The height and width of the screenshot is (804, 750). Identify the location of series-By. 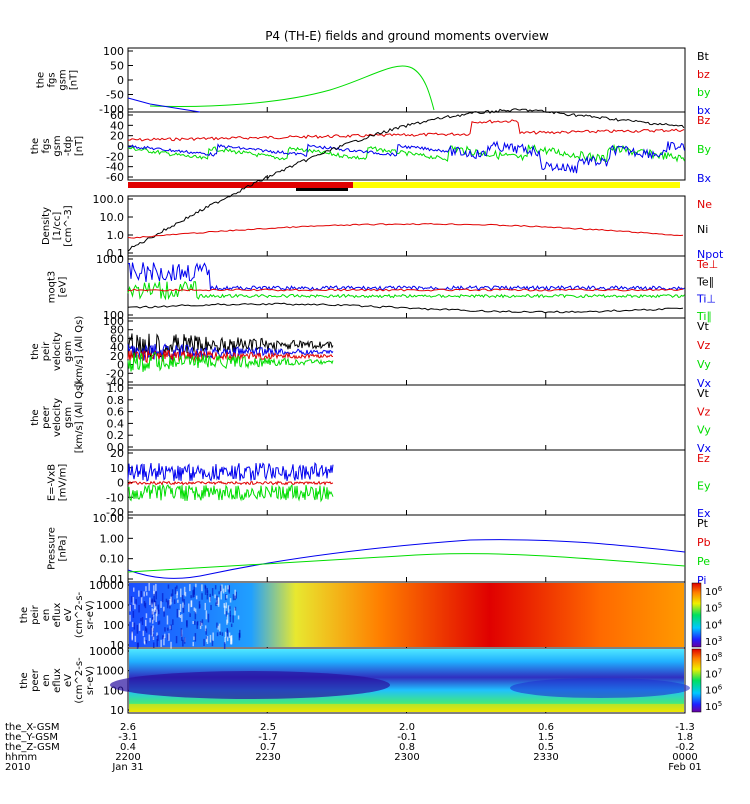
(406, 153).